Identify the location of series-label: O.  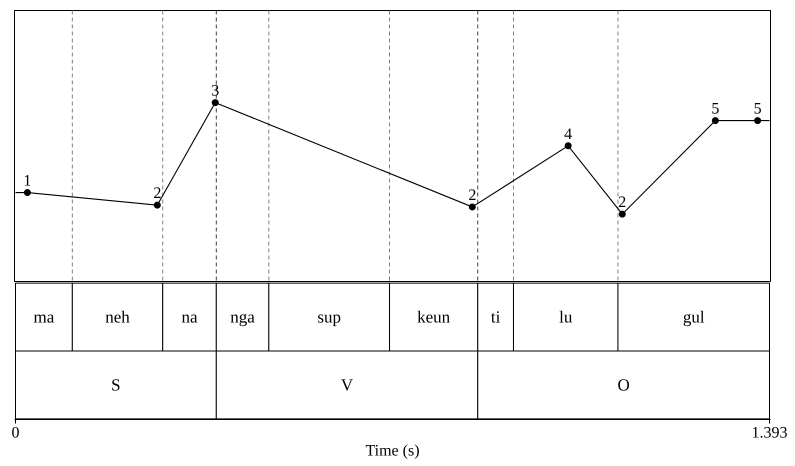
(623, 384).